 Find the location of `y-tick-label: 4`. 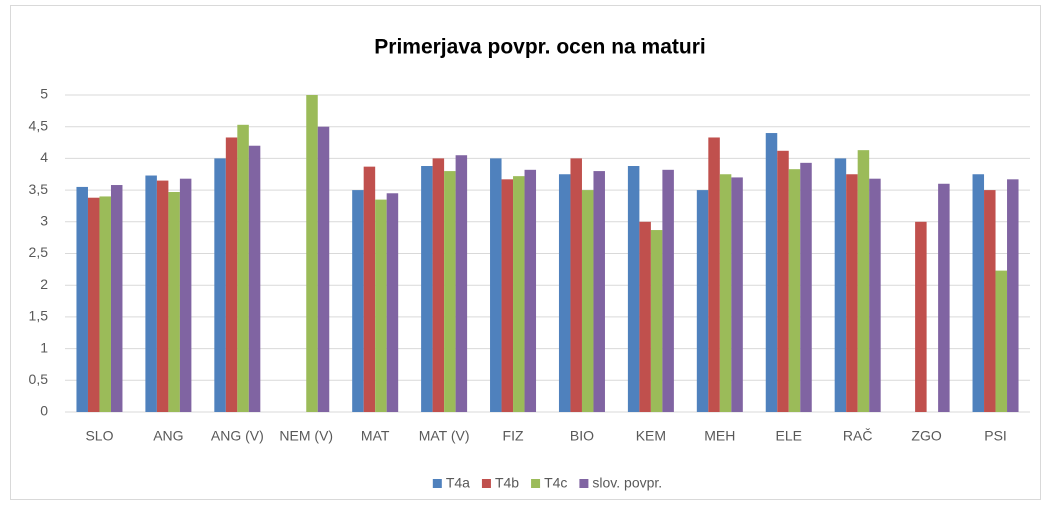

y-tick-label: 4 is located at coordinates (44, 157).